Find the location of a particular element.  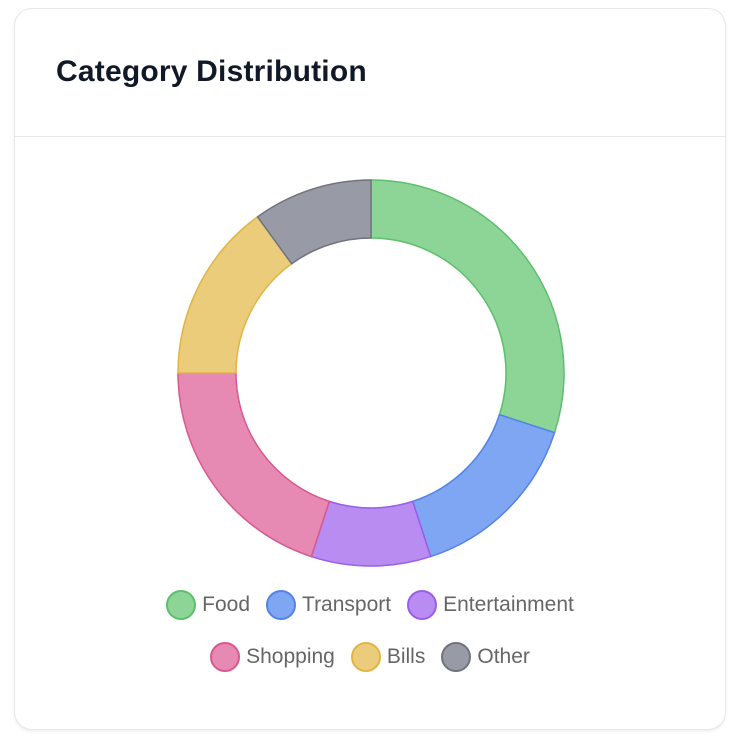

legend-row: Food Transport Entertainment is located at coordinates (370, 605).